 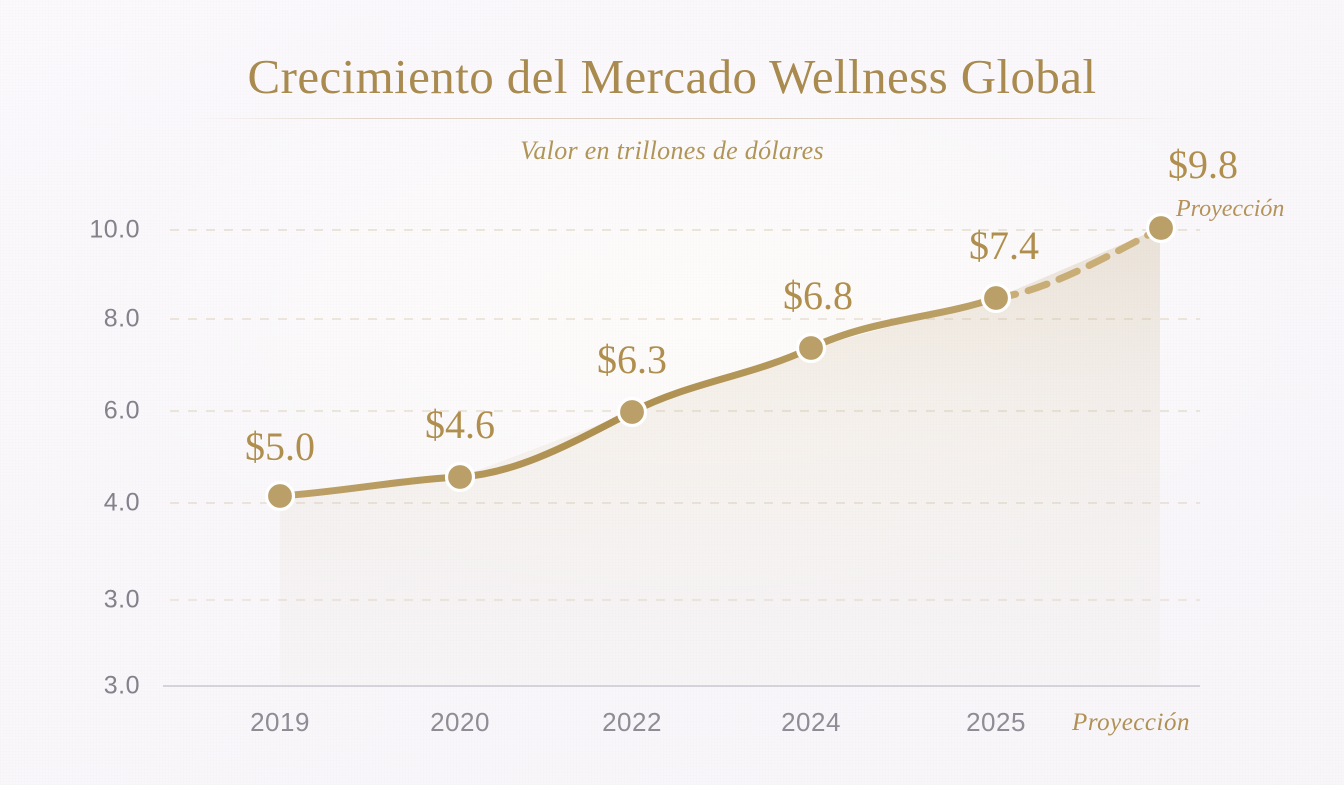 What do you see at coordinates (1161, 228) in the screenshot?
I see `data-point-proyeccion` at bounding box center [1161, 228].